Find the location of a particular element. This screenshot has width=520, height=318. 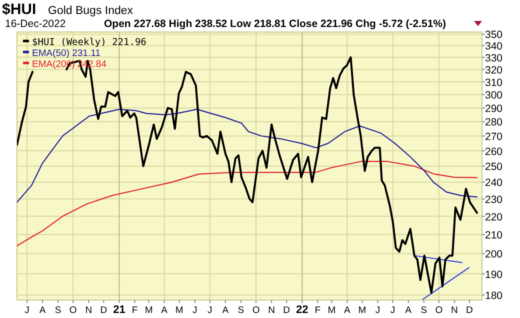

y-tick-label: 310 is located at coordinates (494, 82).